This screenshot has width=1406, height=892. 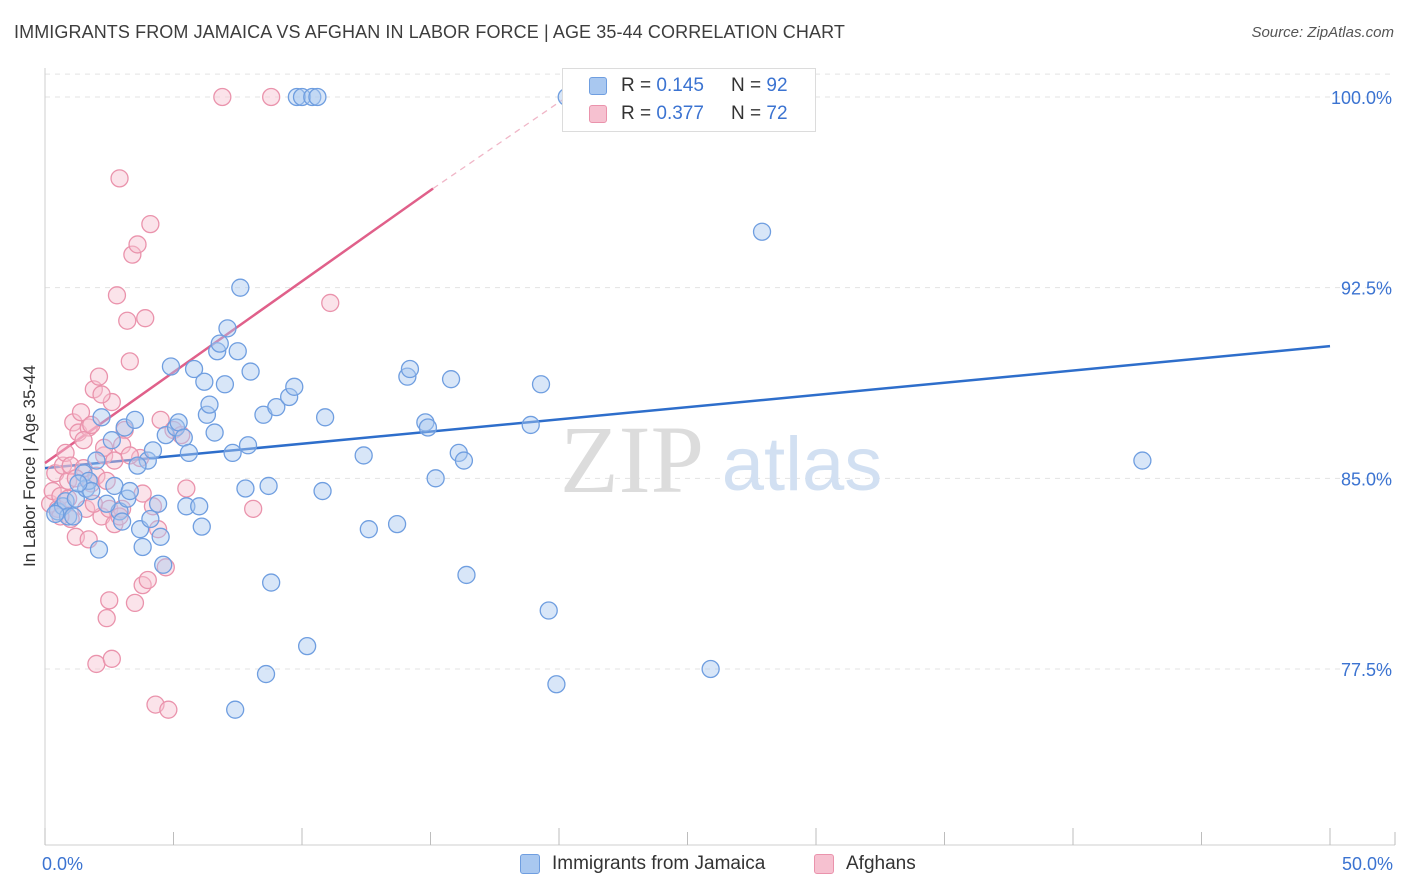 I want to click on y-axis-label: In Labor Force | Age 35-44, so click(x=29, y=466).